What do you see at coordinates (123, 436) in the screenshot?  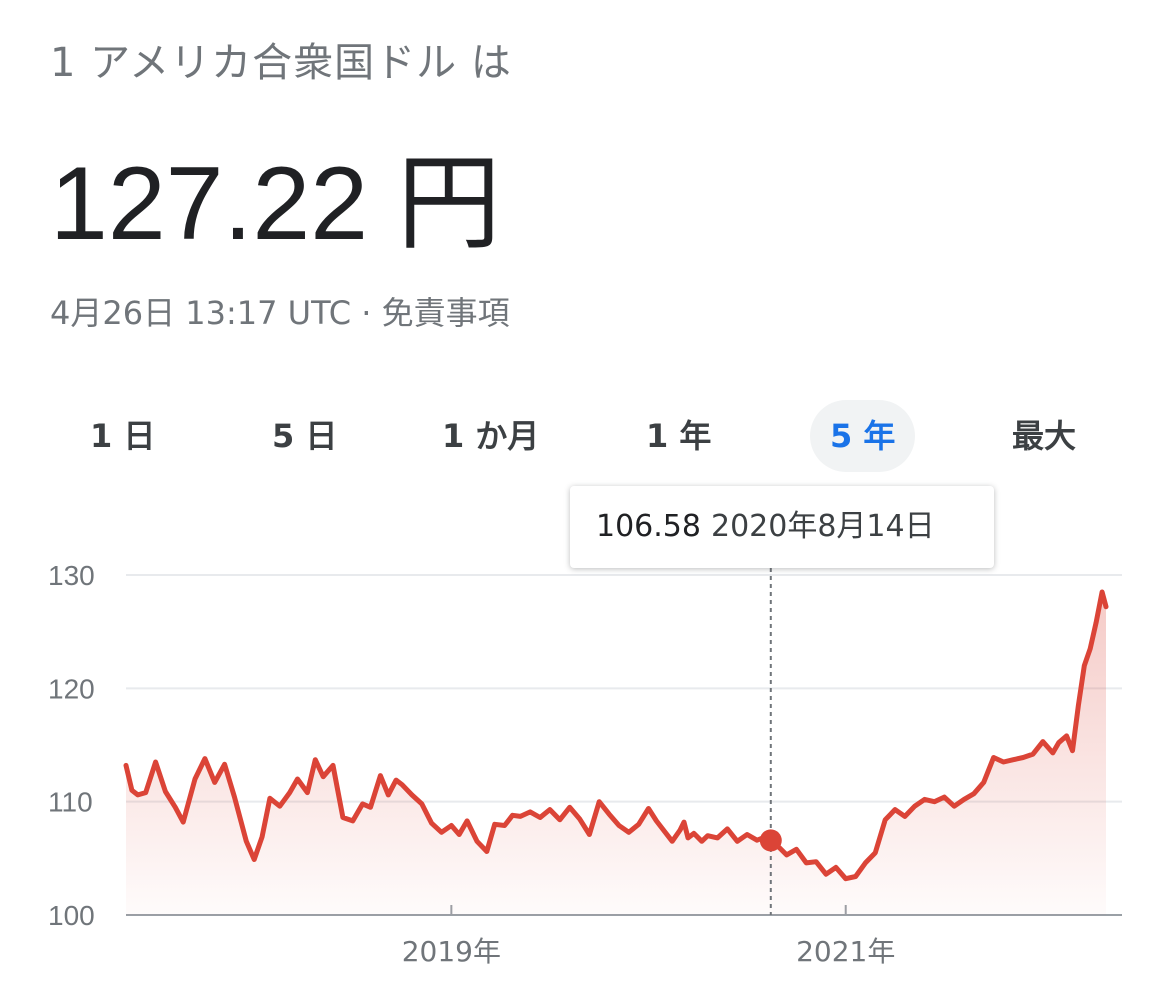 I see `tab-1-day: 1 日` at bounding box center [123, 436].